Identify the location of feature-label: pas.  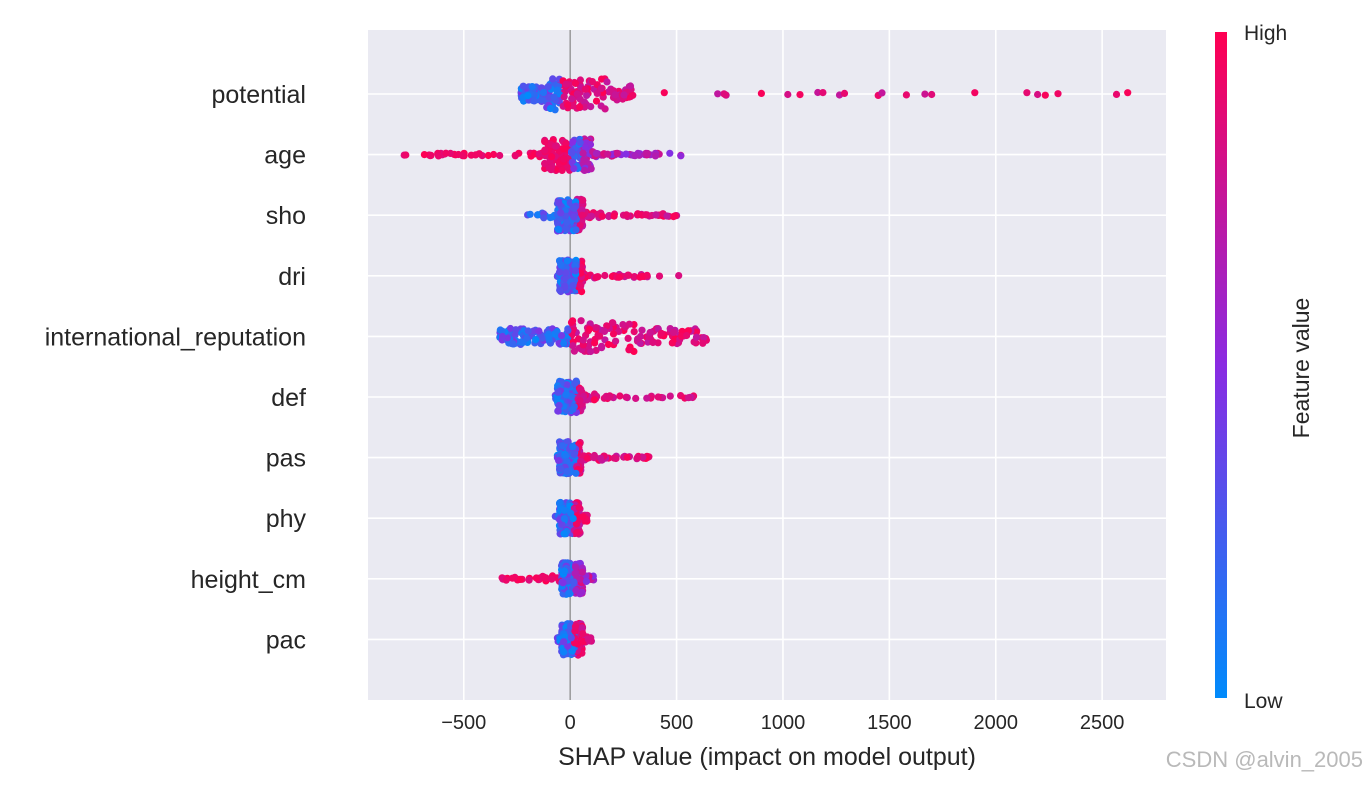
(286, 459).